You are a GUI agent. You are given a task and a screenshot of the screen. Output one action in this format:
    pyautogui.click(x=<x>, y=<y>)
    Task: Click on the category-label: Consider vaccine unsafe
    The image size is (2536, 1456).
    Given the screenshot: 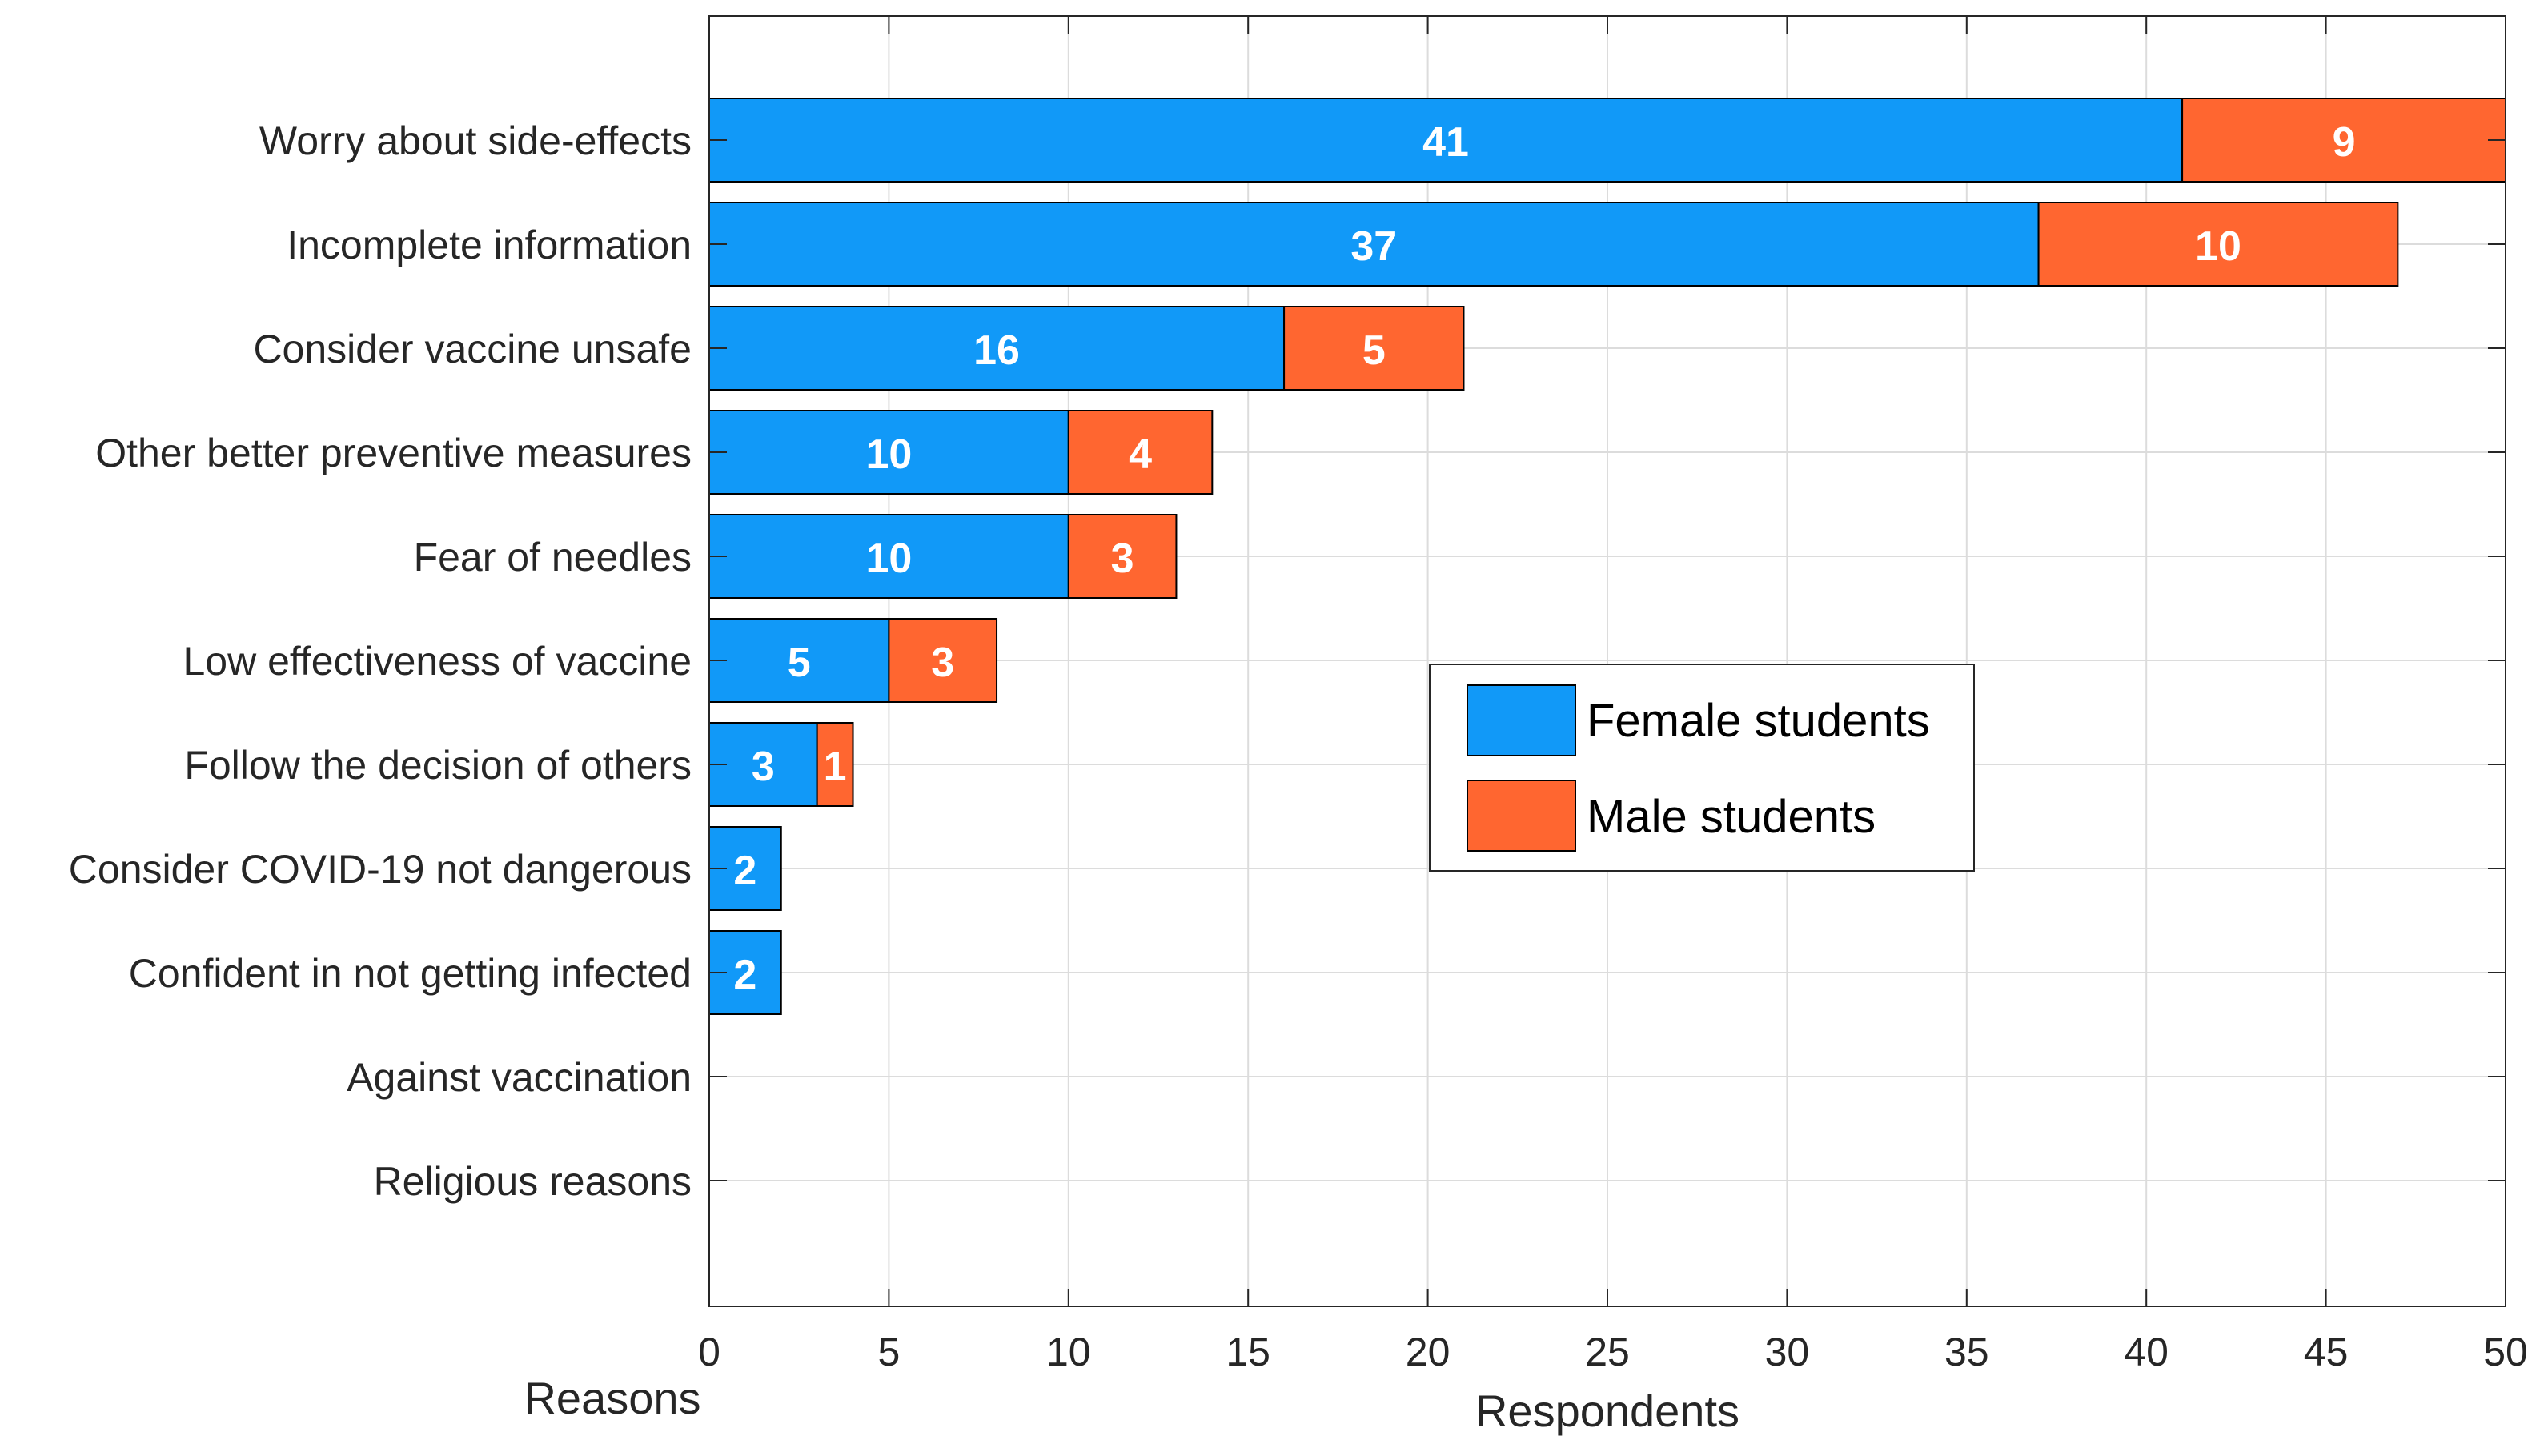 What is the action you would take?
    pyautogui.click(x=472, y=349)
    